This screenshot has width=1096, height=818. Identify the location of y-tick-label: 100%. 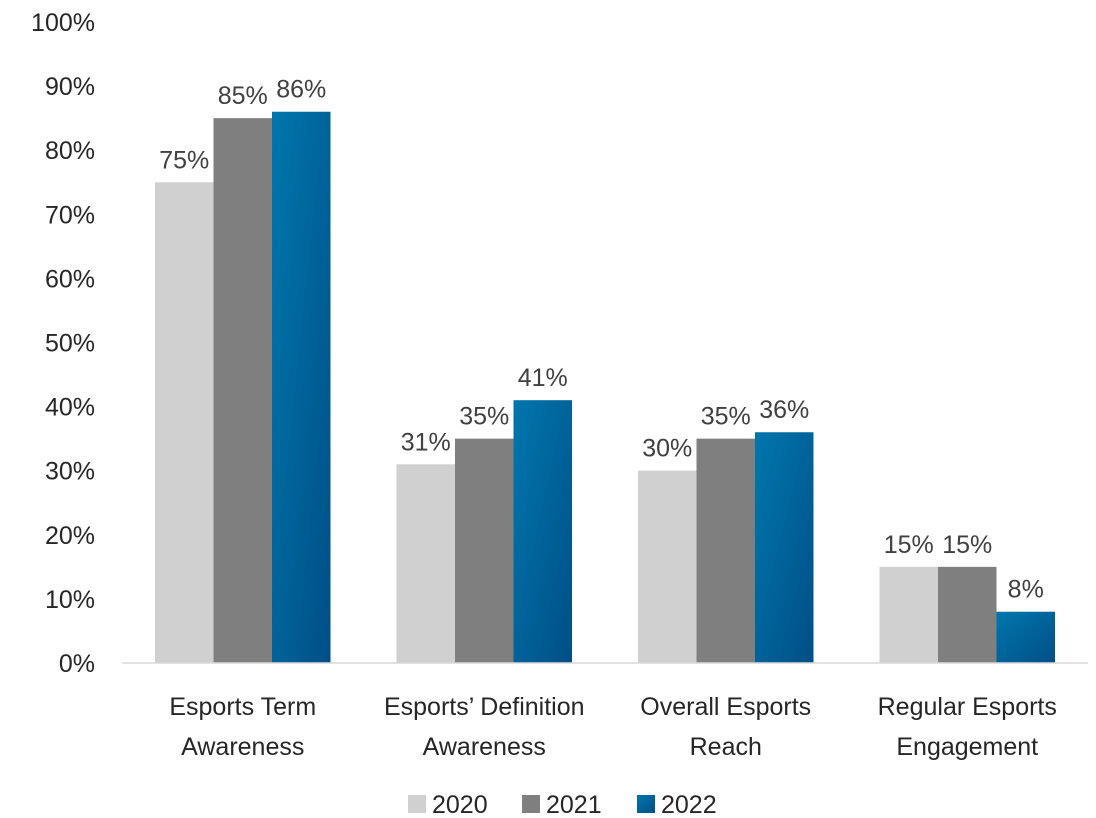
(63, 23).